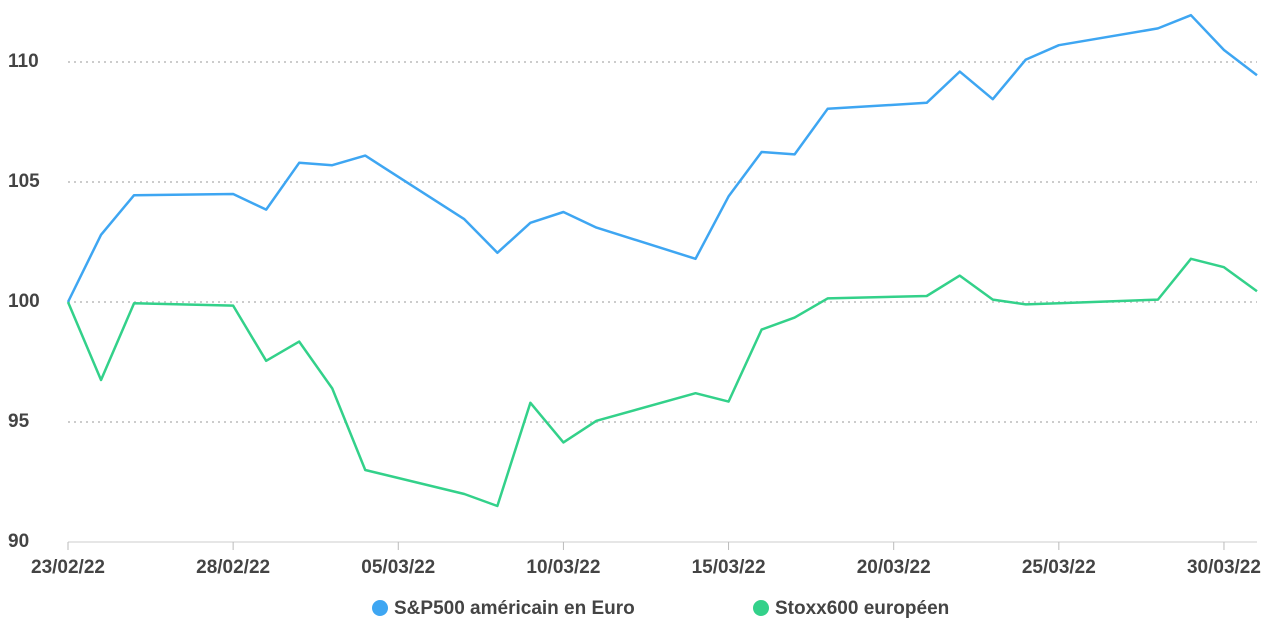 This screenshot has height=623, width=1287. I want to click on y-tick-label: 105, so click(24, 181).